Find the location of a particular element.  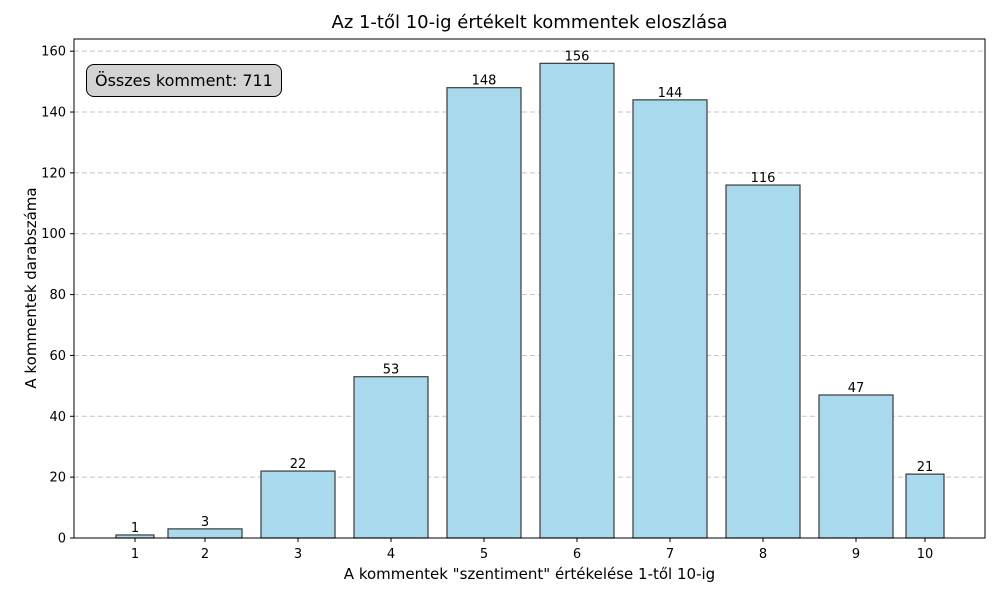

x-tick-label: 10 is located at coordinates (925, 554).